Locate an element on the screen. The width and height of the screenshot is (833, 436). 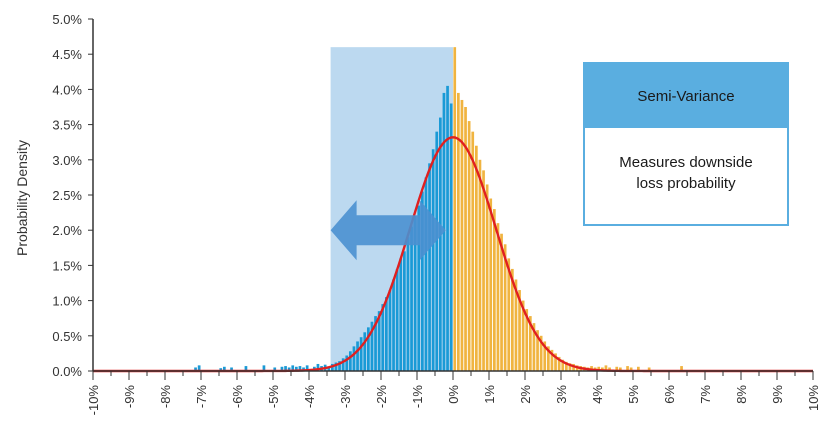
x-tick-label: 5% is located at coordinates (633, 394).